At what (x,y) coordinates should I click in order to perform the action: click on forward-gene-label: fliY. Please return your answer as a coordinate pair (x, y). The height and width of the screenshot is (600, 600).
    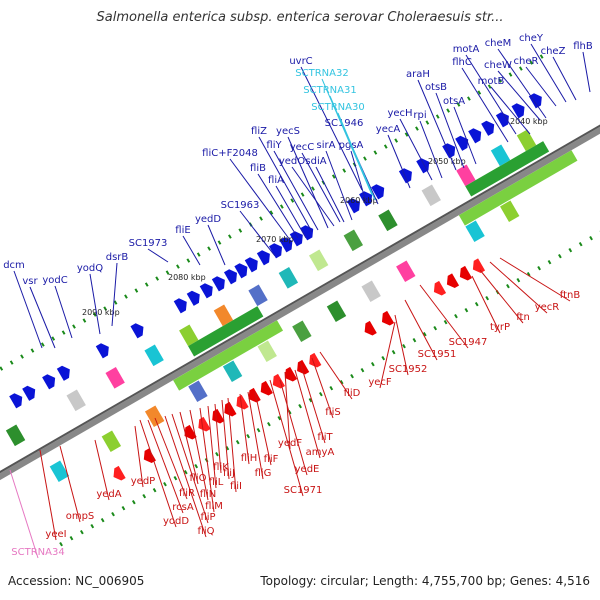
    Looking at the image, I should click on (292, 185).